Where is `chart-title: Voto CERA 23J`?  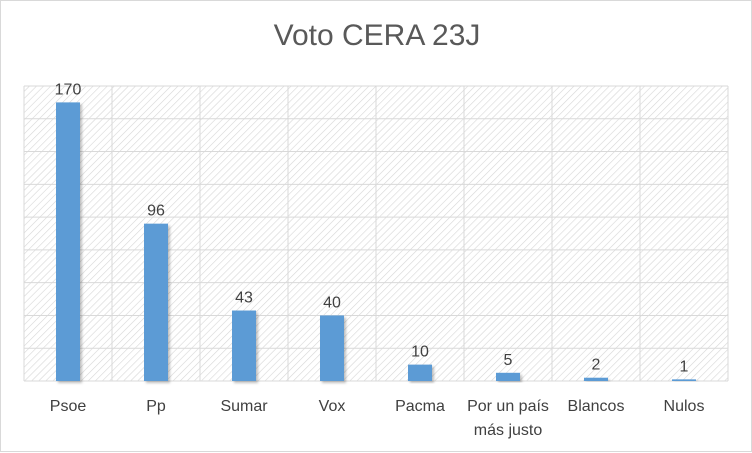
chart-title: Voto CERA 23J is located at coordinates (377, 35).